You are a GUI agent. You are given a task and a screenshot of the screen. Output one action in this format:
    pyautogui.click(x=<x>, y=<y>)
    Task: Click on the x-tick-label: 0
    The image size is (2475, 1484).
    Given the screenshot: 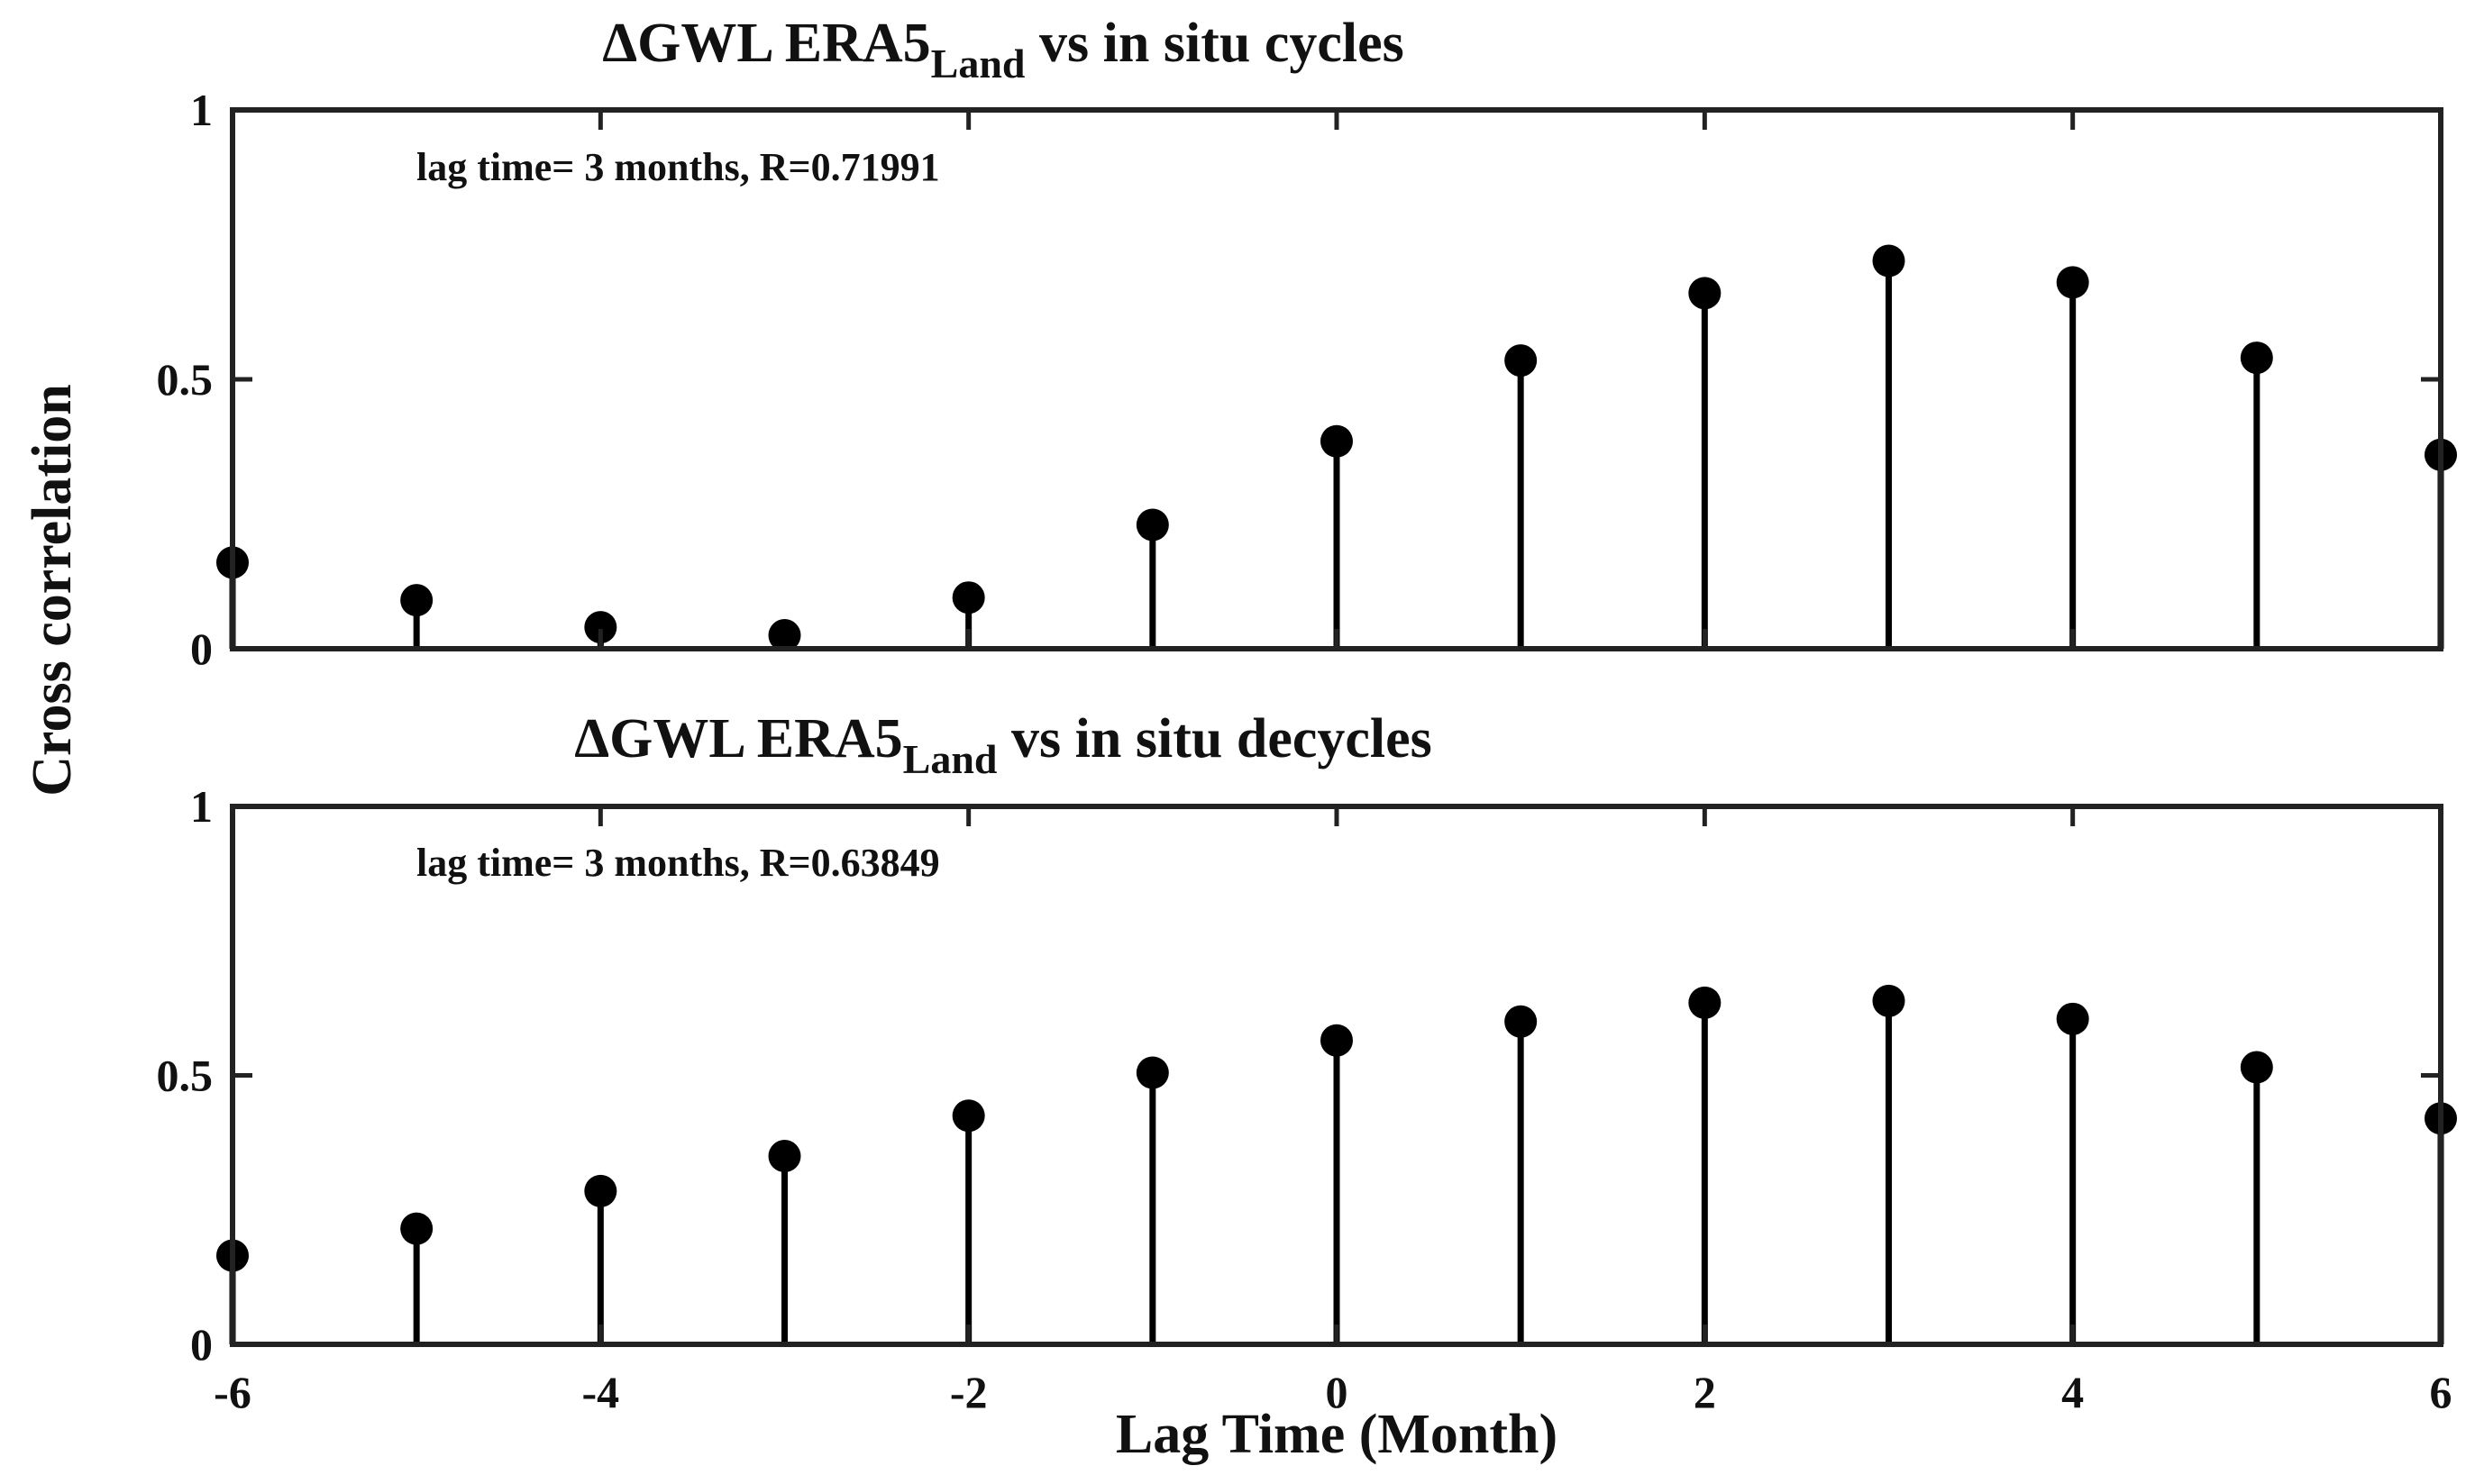 What is the action you would take?
    pyautogui.click(x=1337, y=1392)
    